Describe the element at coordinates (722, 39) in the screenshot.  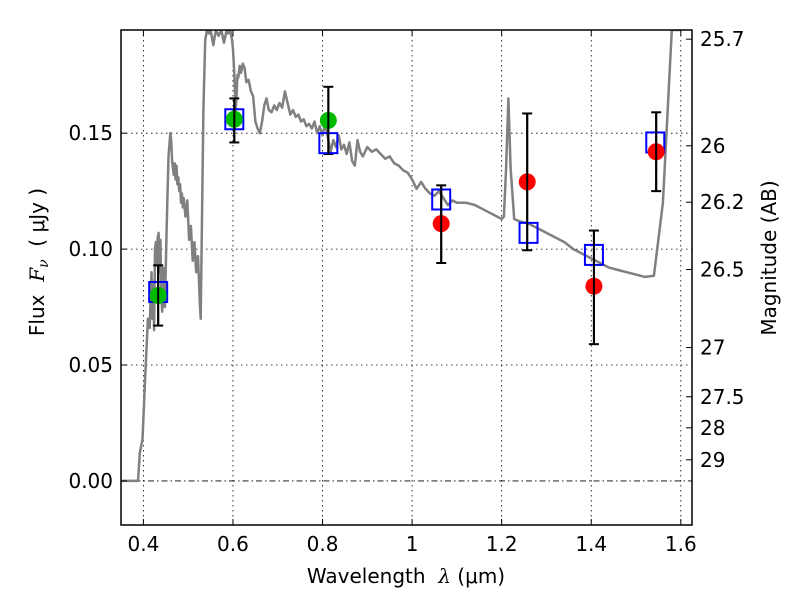
I see `y2-tick-label: 25.7` at that location.